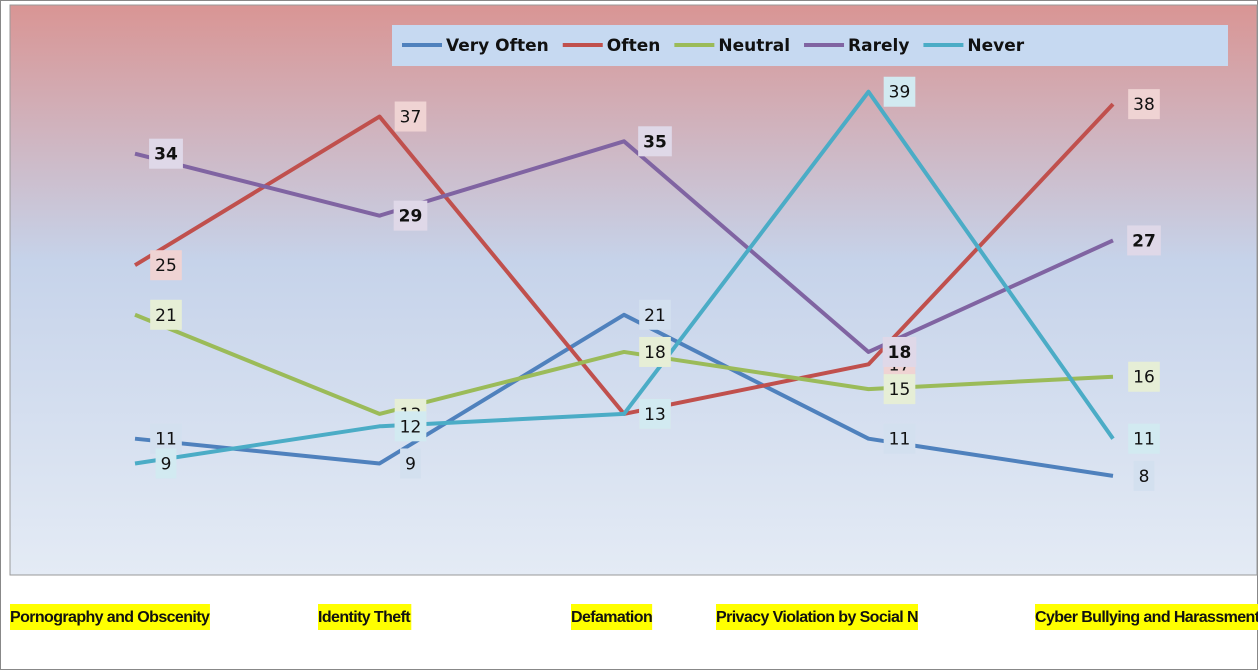  I want to click on data-label: 25, so click(166, 266).